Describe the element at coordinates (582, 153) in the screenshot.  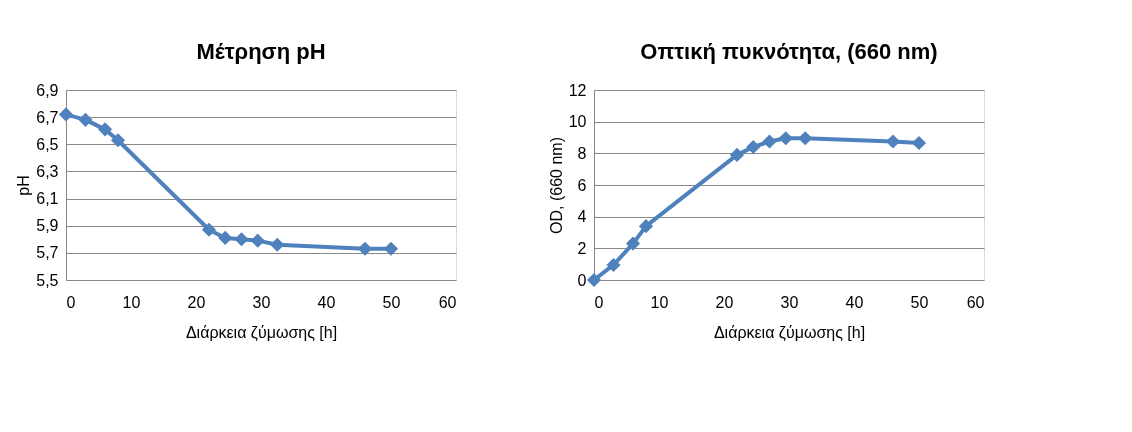
I see `y-tick-label: 8` at that location.